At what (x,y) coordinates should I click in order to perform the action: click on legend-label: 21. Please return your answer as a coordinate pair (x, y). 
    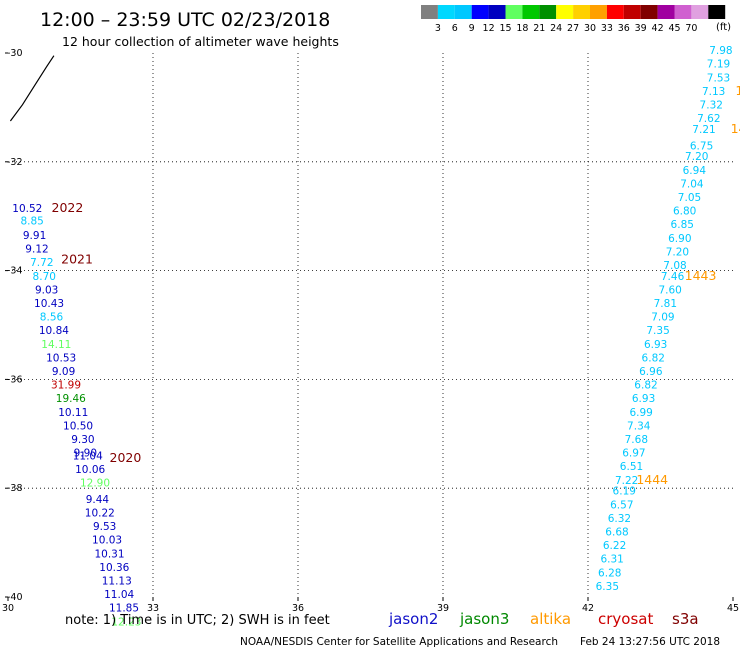
    Looking at the image, I should click on (539, 28).